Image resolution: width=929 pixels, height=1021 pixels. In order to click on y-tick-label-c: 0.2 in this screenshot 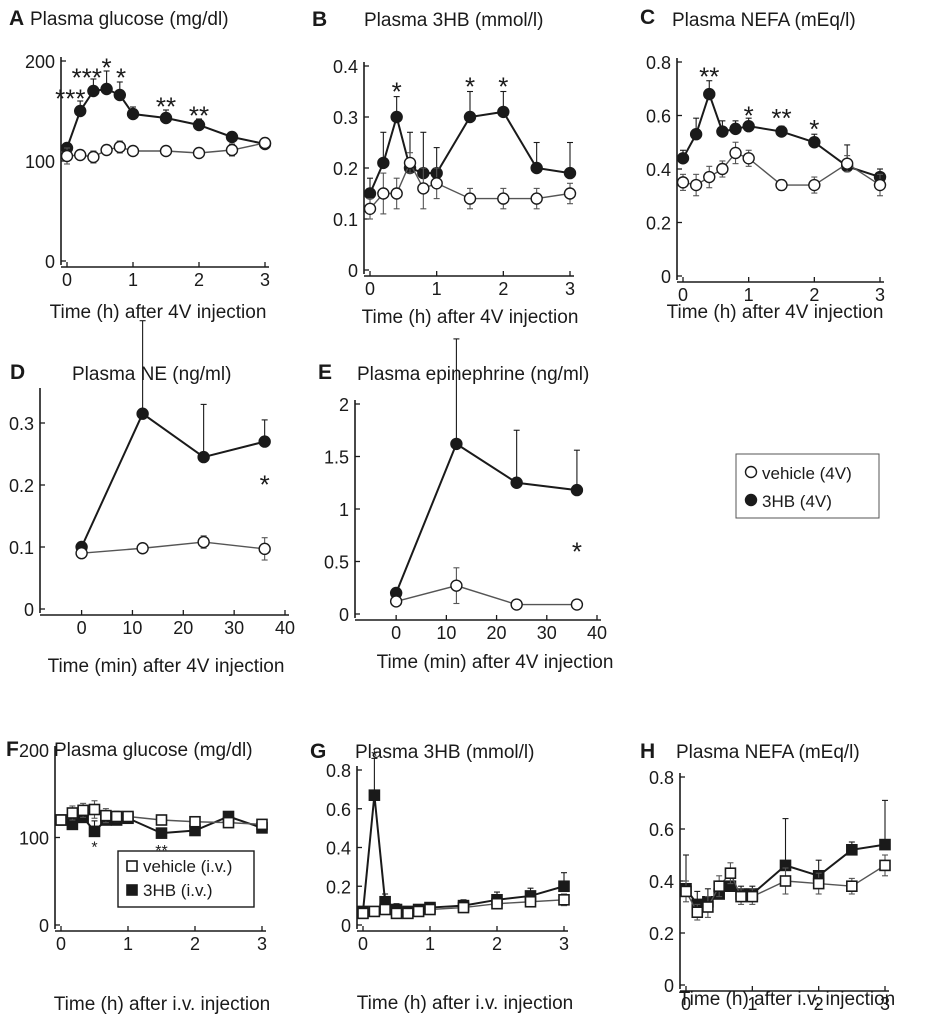, I will do `click(658, 224)`.